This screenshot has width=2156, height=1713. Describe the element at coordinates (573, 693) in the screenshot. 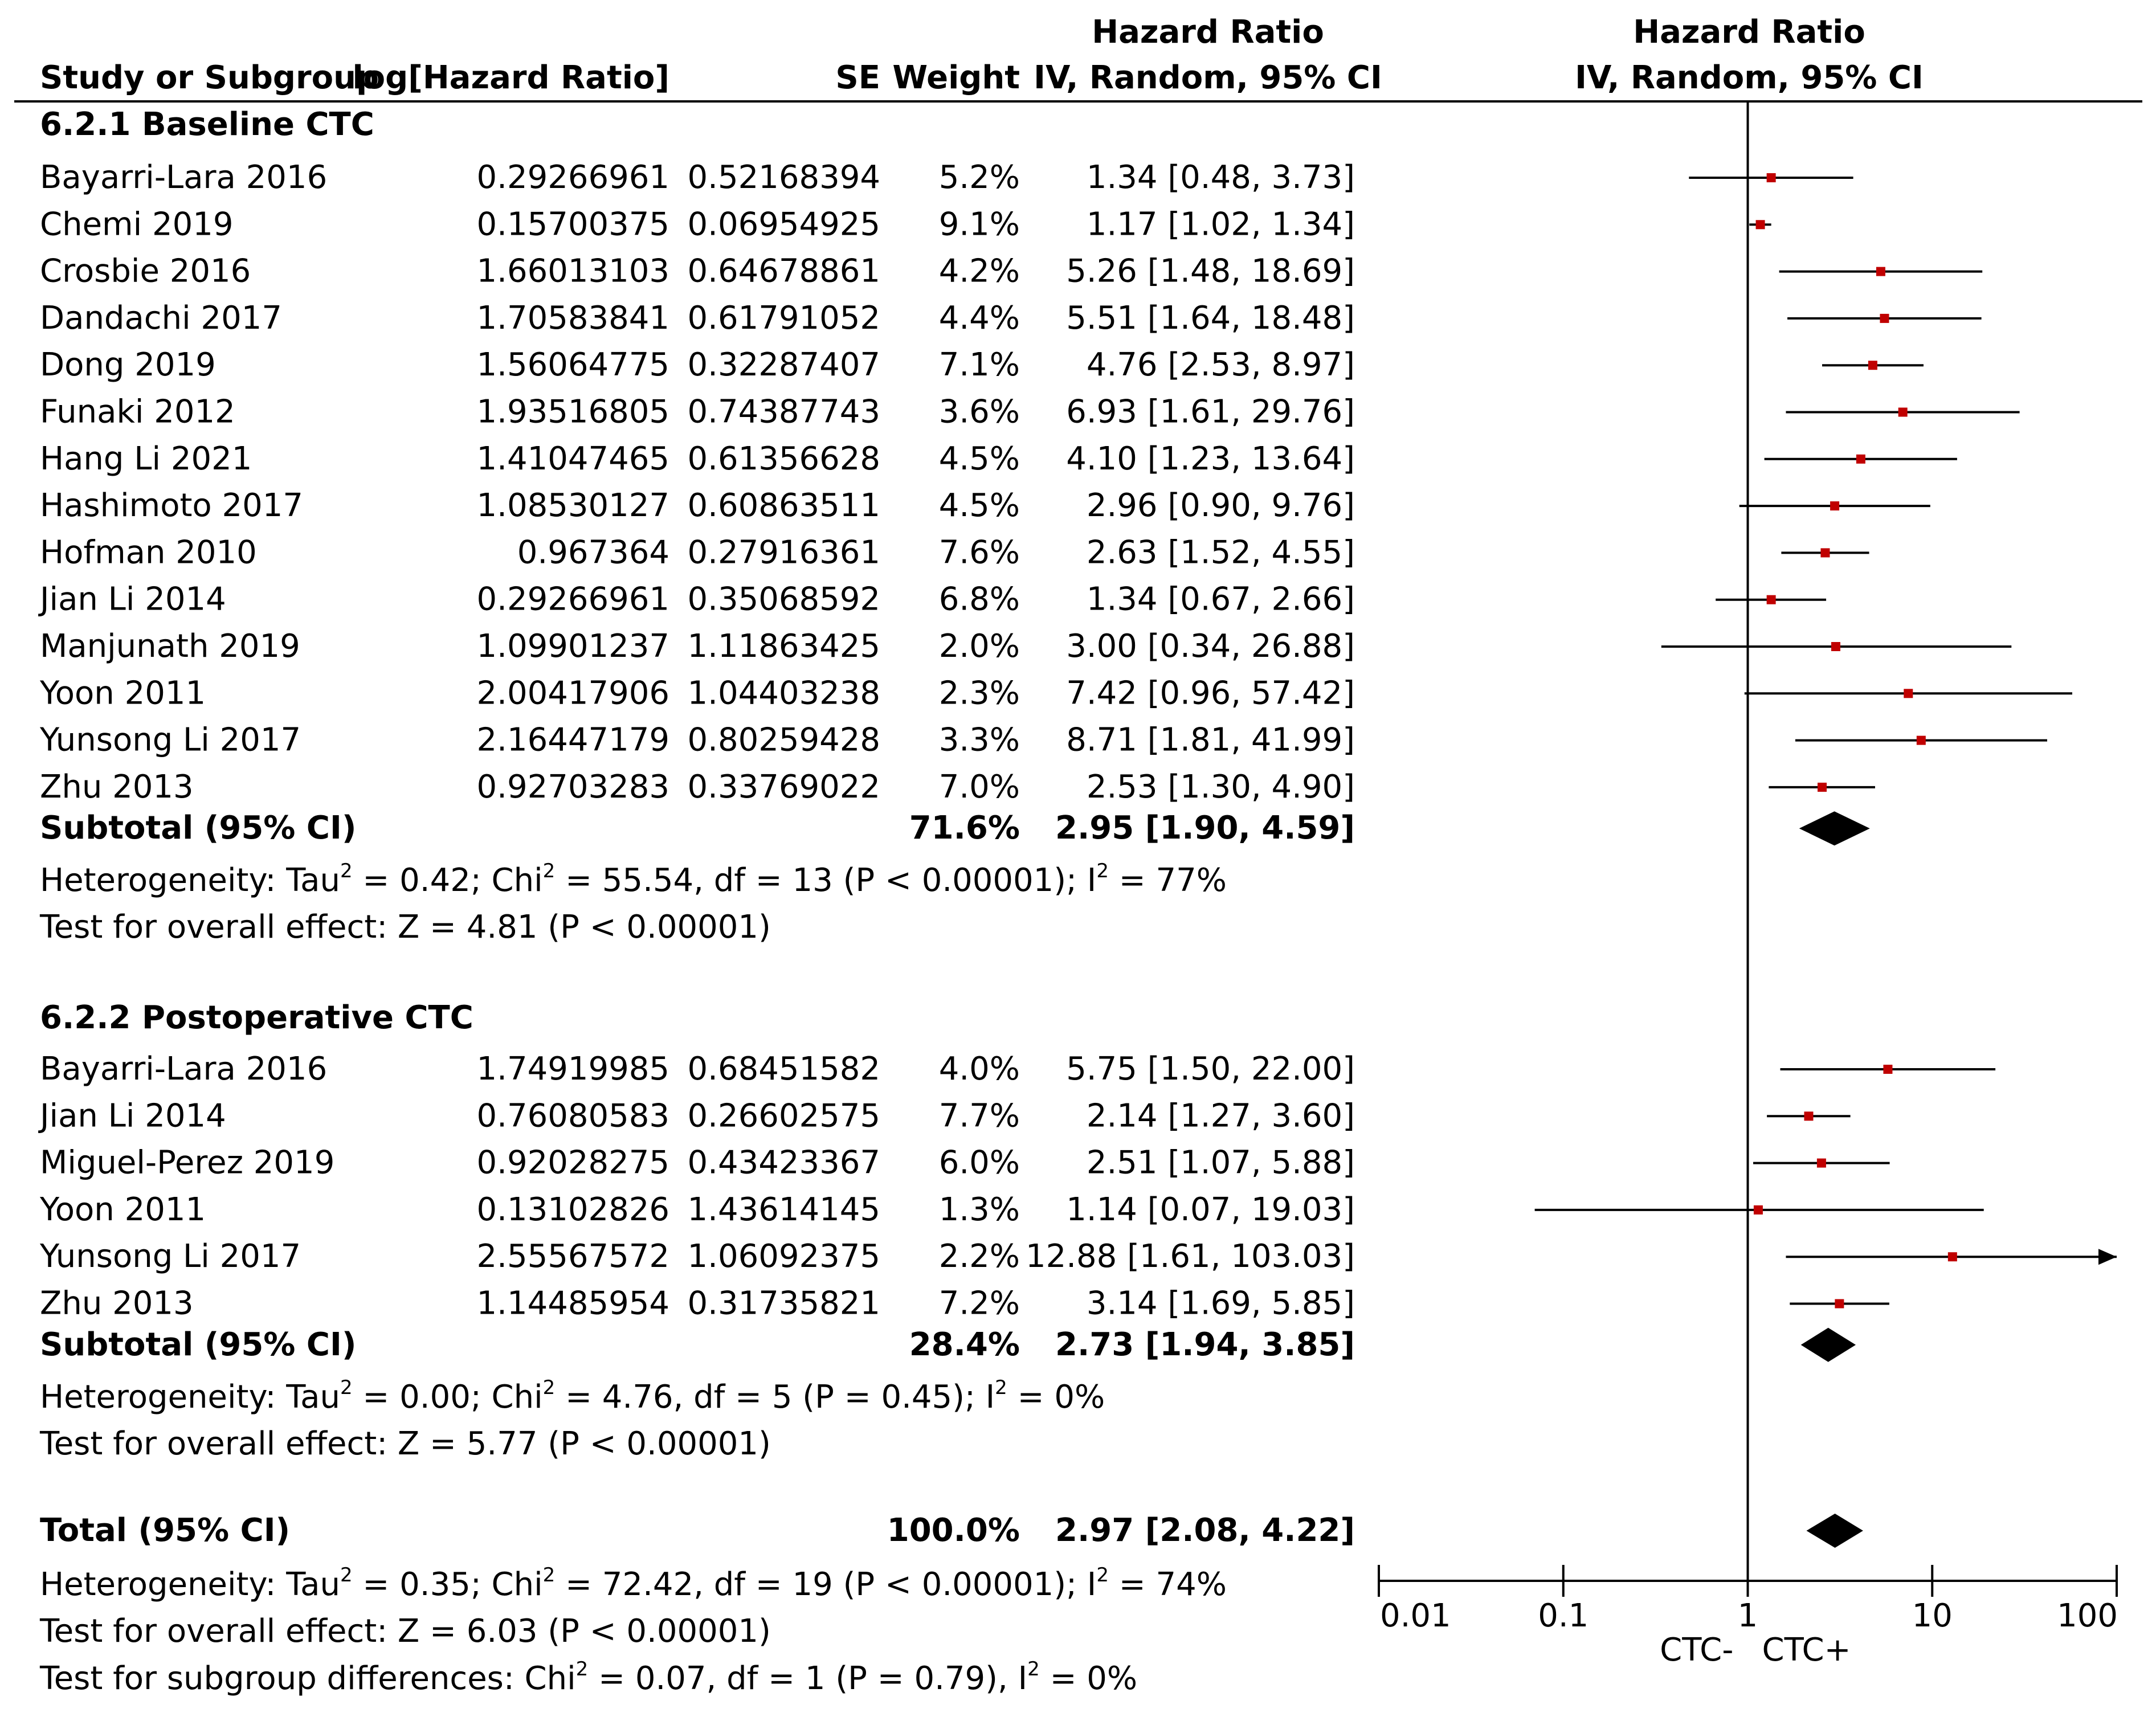

I see `study-loghr: 2.00417906` at that location.